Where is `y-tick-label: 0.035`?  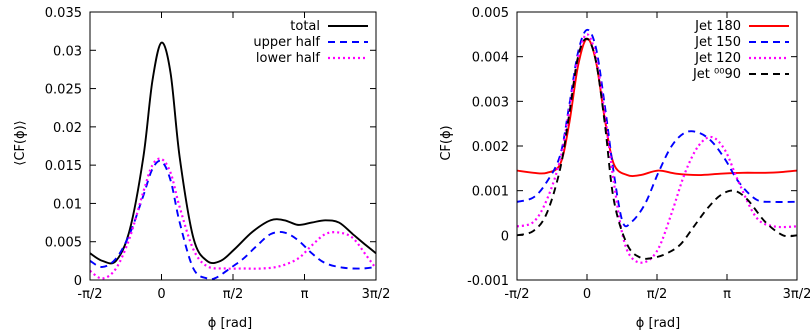 y-tick-label: 0.035 is located at coordinates (63, 13).